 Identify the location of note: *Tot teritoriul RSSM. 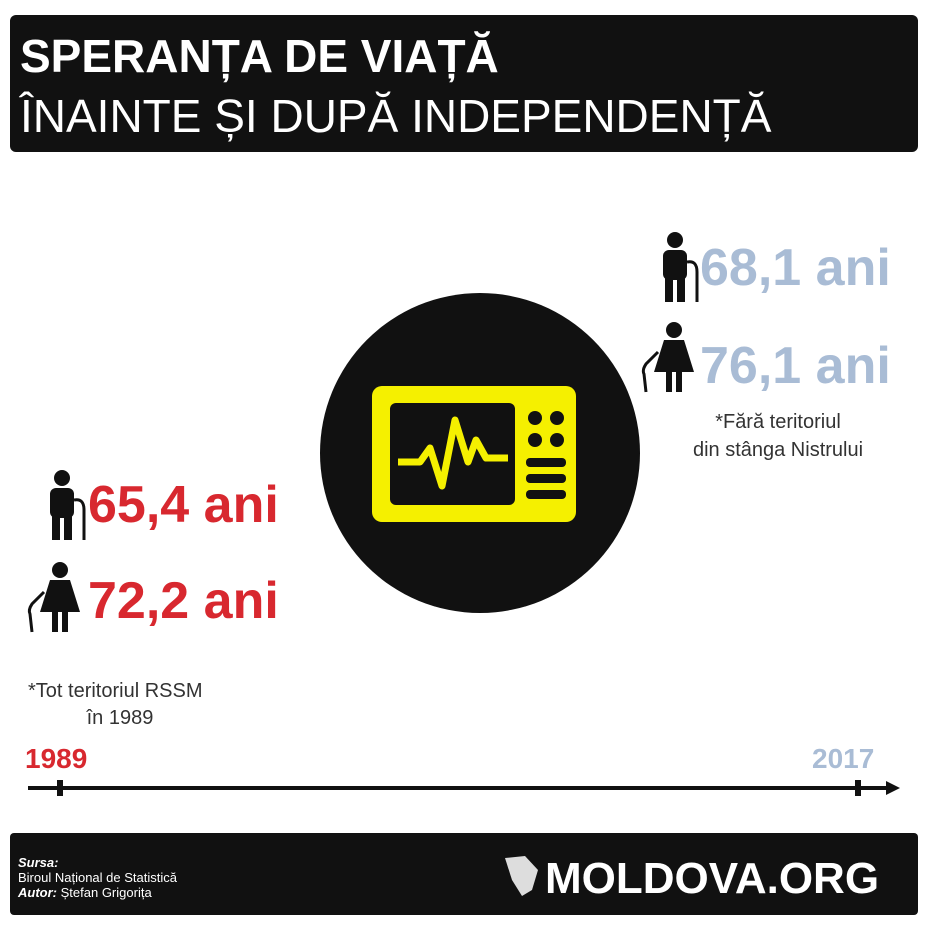
(115, 691).